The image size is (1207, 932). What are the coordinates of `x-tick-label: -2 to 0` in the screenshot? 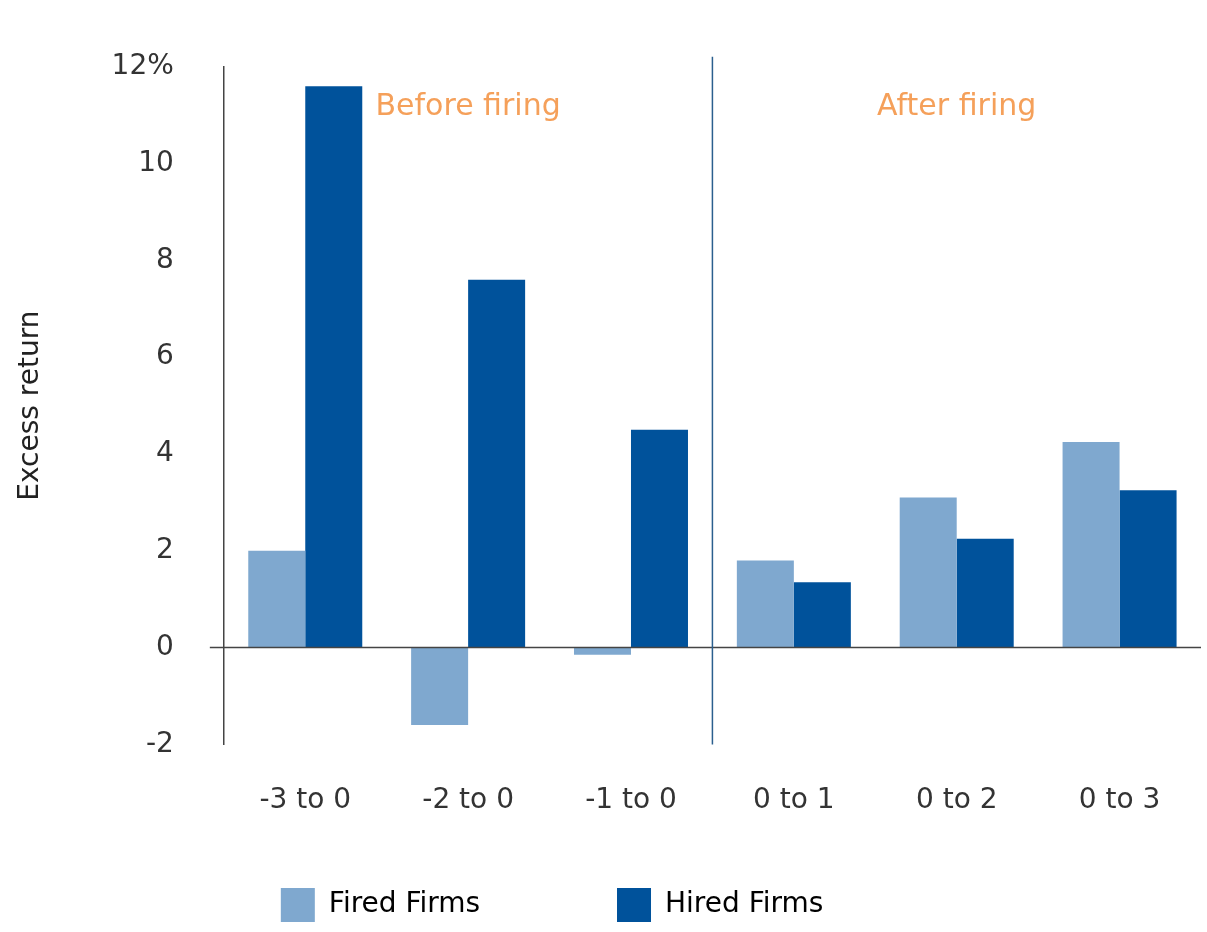 It's located at (468, 799).